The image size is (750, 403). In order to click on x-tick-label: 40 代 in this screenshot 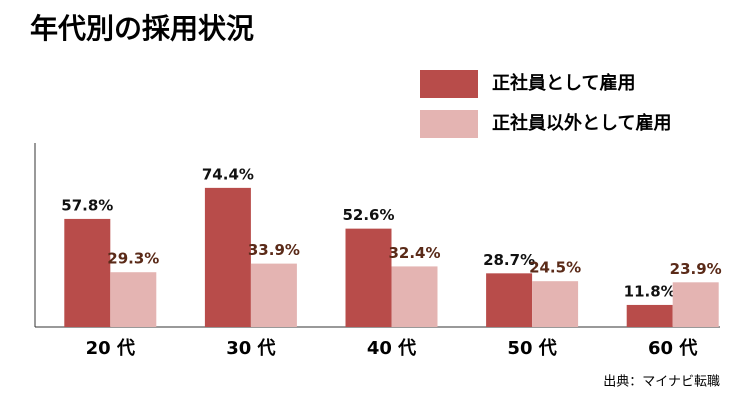, I will do `click(391, 348)`.